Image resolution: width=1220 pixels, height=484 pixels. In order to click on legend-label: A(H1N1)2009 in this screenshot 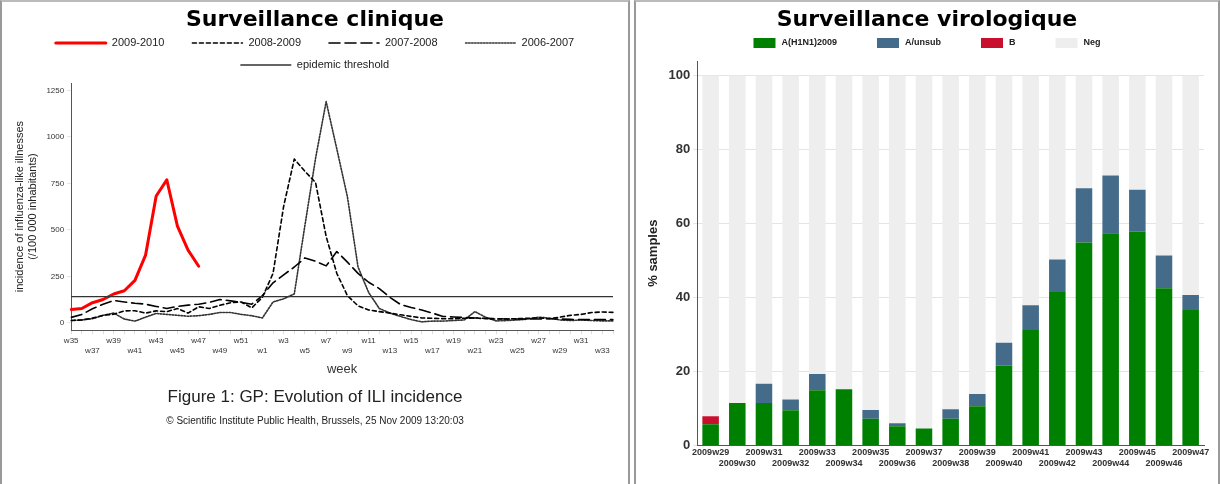, I will do `click(809, 42)`.